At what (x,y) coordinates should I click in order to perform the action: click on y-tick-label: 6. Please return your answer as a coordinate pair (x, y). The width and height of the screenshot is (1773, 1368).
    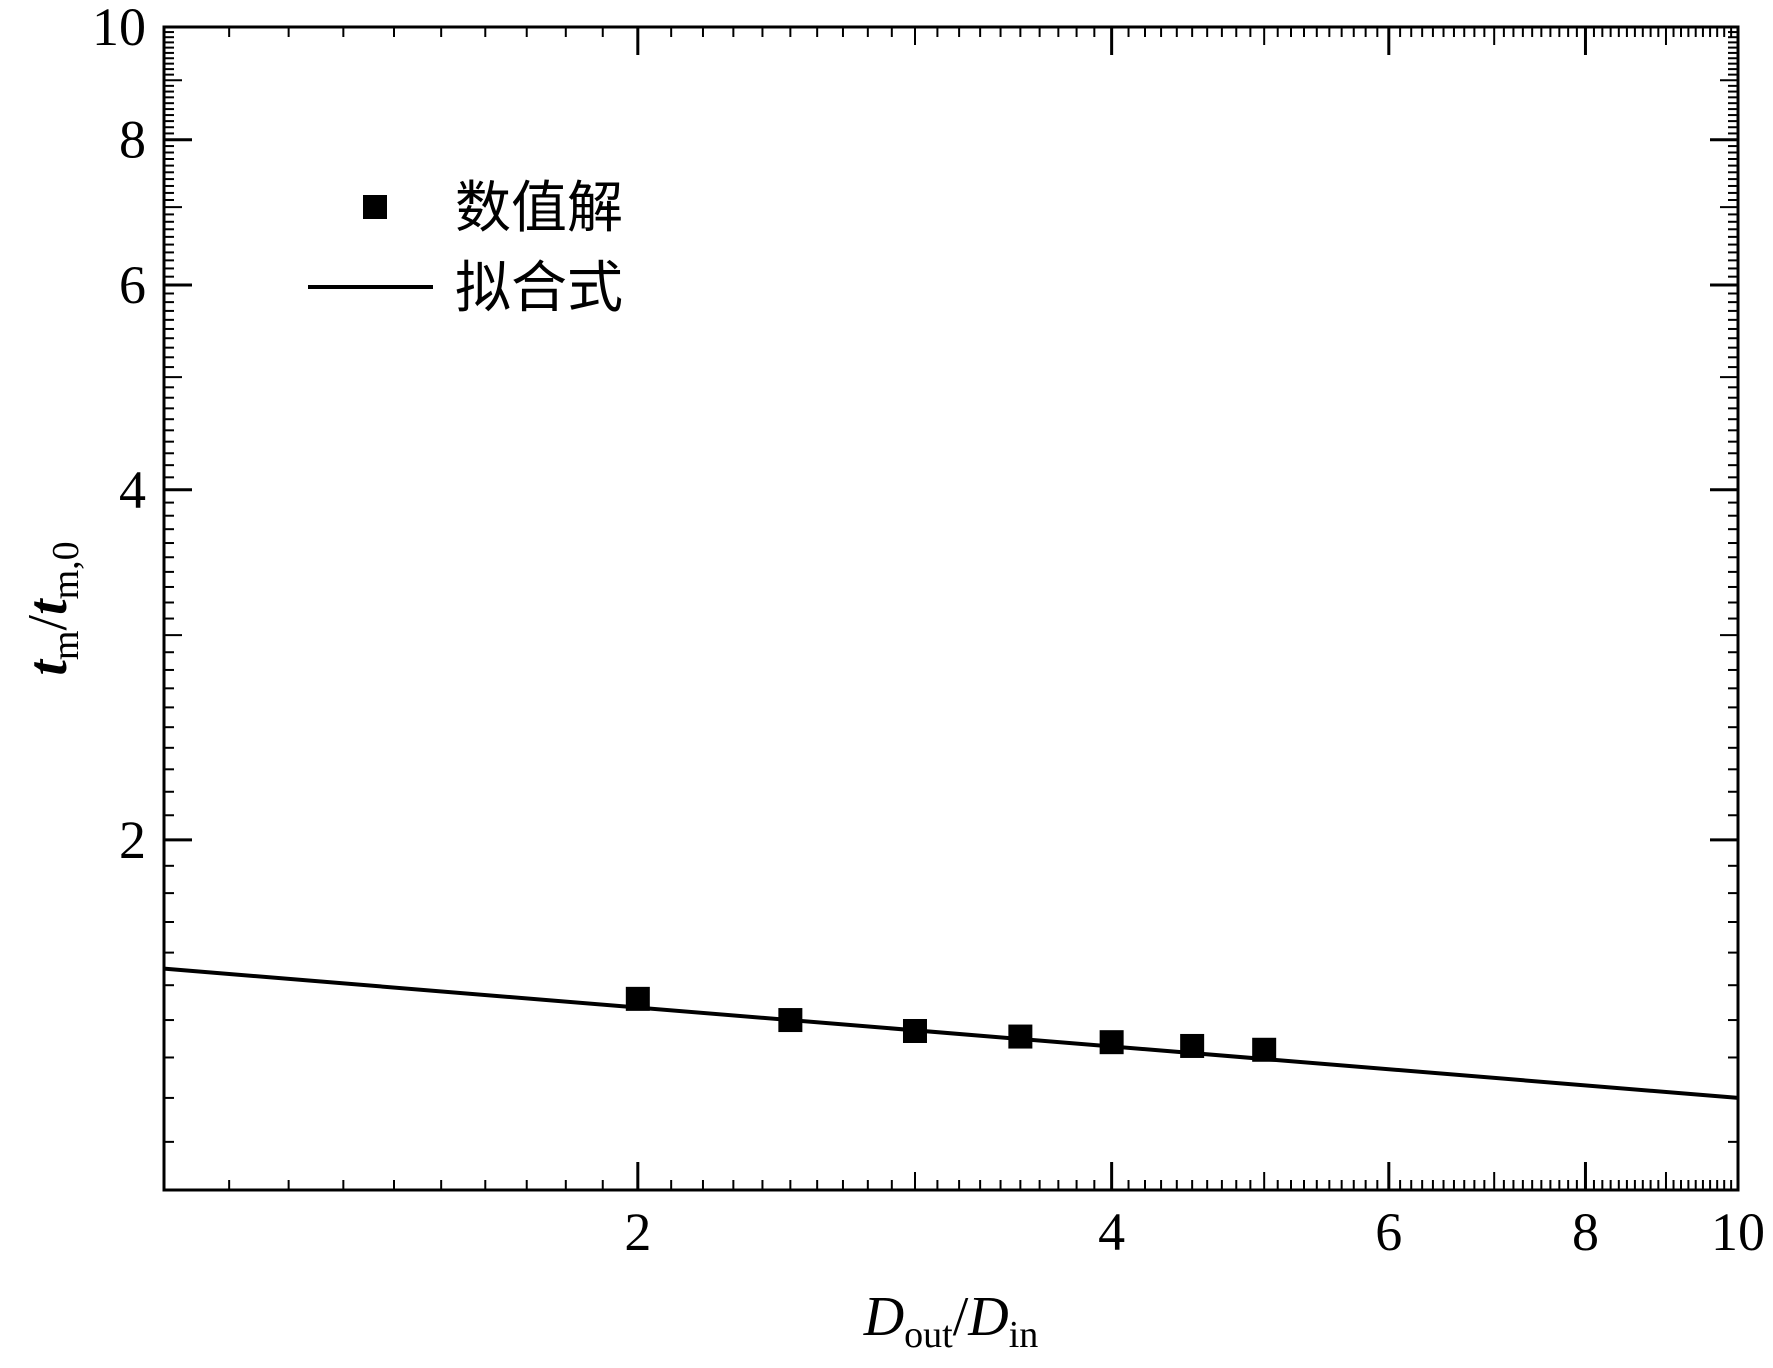
    Looking at the image, I should click on (132, 285).